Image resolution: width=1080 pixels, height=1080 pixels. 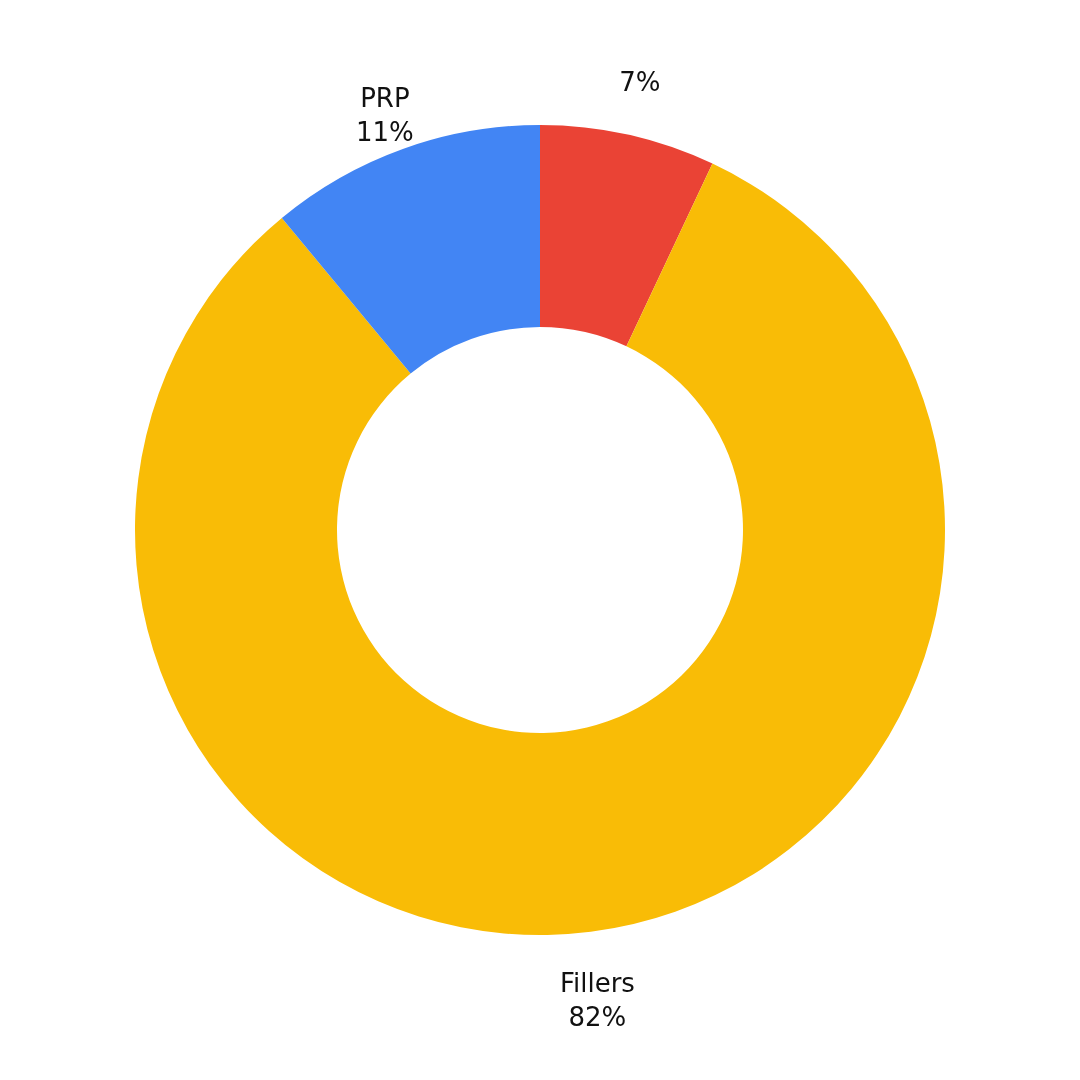 What do you see at coordinates (597, 1017) in the screenshot?
I see `data-label: 82%` at bounding box center [597, 1017].